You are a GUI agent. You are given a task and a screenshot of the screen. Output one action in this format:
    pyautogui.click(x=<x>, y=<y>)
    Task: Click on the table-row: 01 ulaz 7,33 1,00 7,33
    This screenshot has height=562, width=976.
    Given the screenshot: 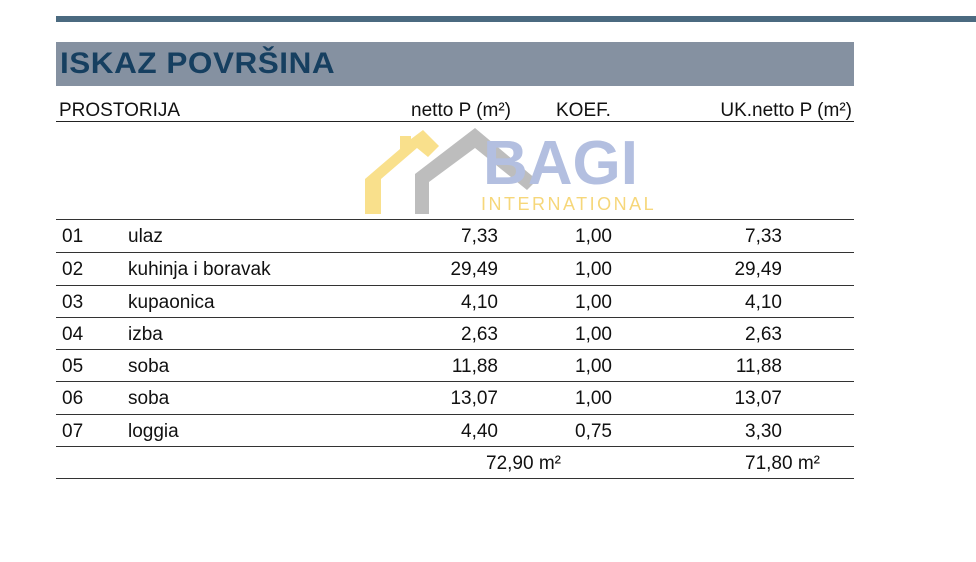 What is the action you would take?
    pyautogui.click(x=455, y=235)
    